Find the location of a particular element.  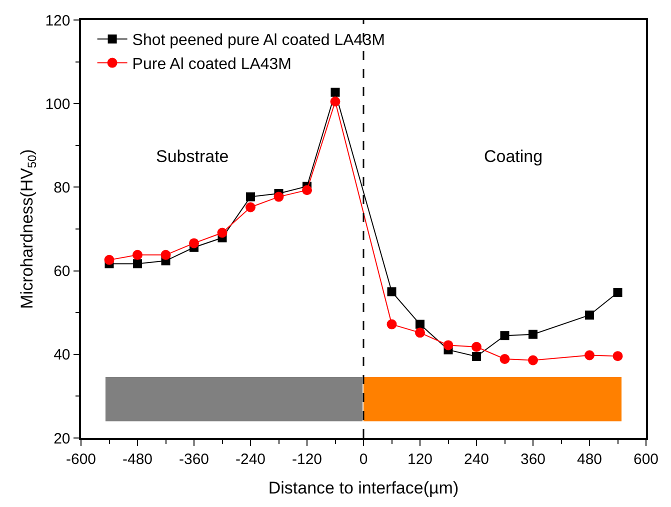

annotation: Substrate is located at coordinates (192, 156).